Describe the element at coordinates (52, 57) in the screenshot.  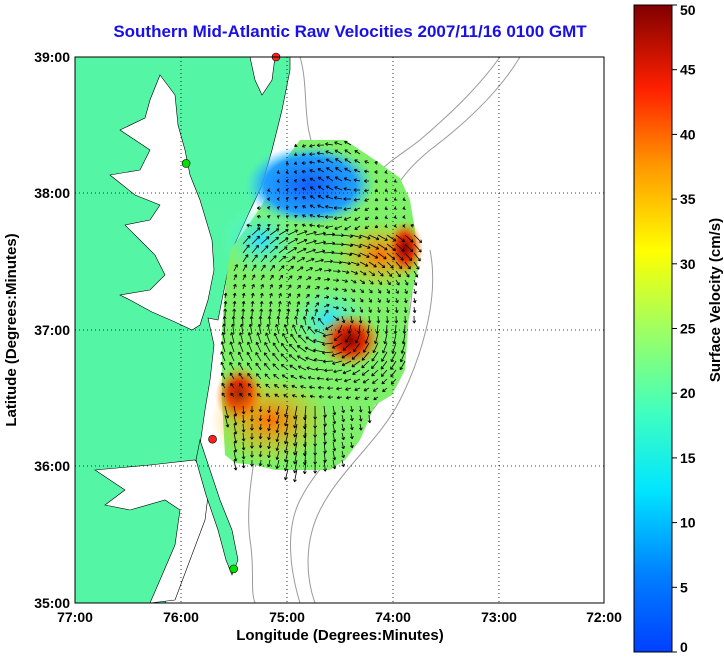
I see `y-tick-label: 39:00` at that location.